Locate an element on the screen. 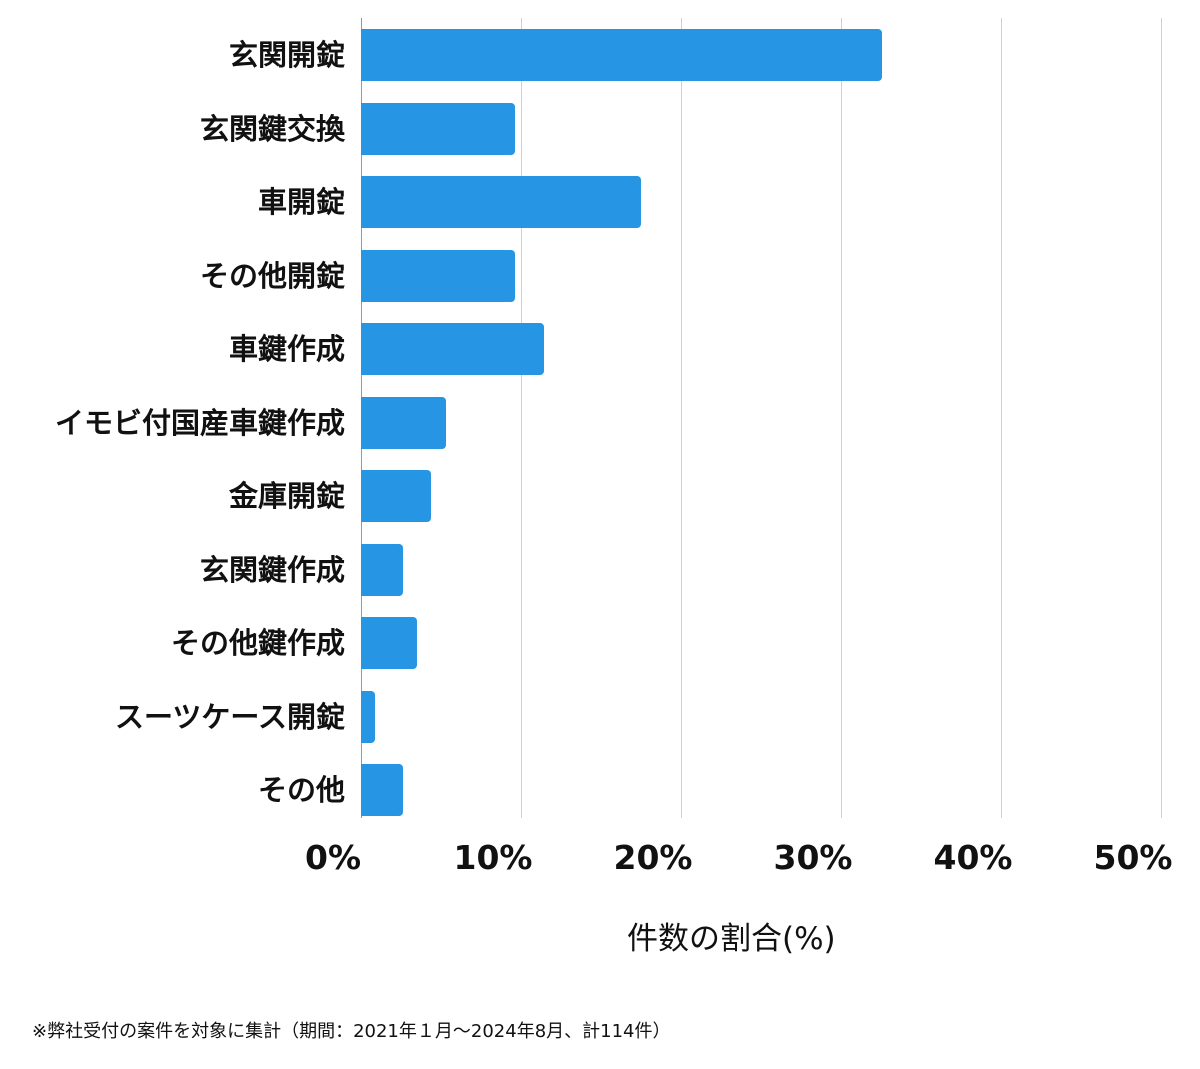  category-label: その他 is located at coordinates (301, 790).